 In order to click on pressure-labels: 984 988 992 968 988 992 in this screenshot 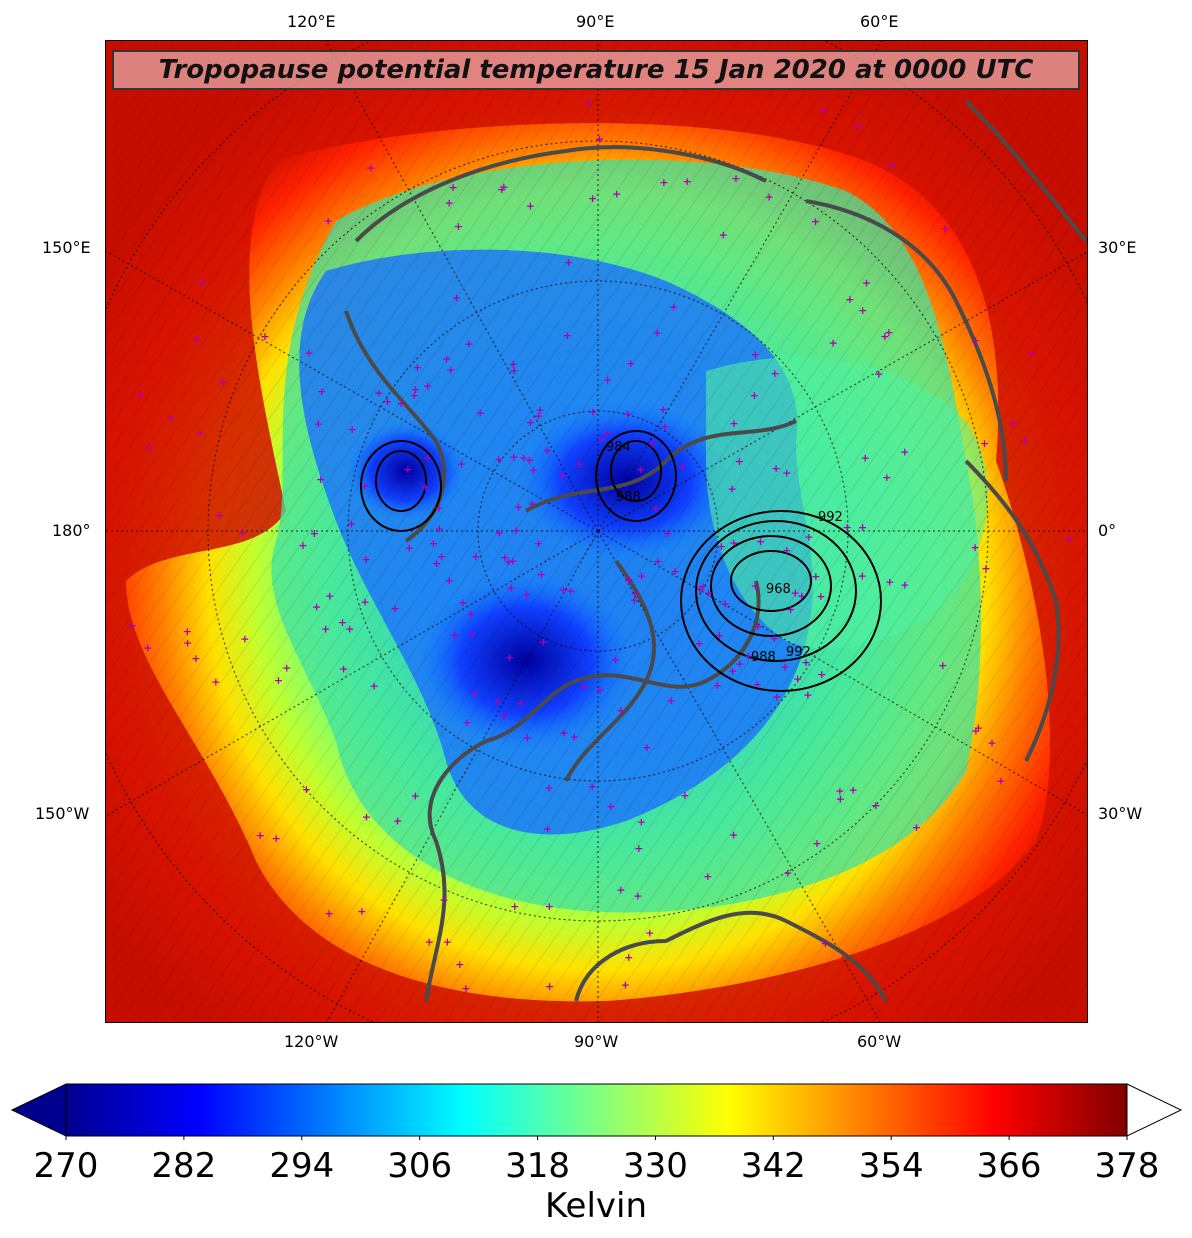, I will do `click(724, 552)`.